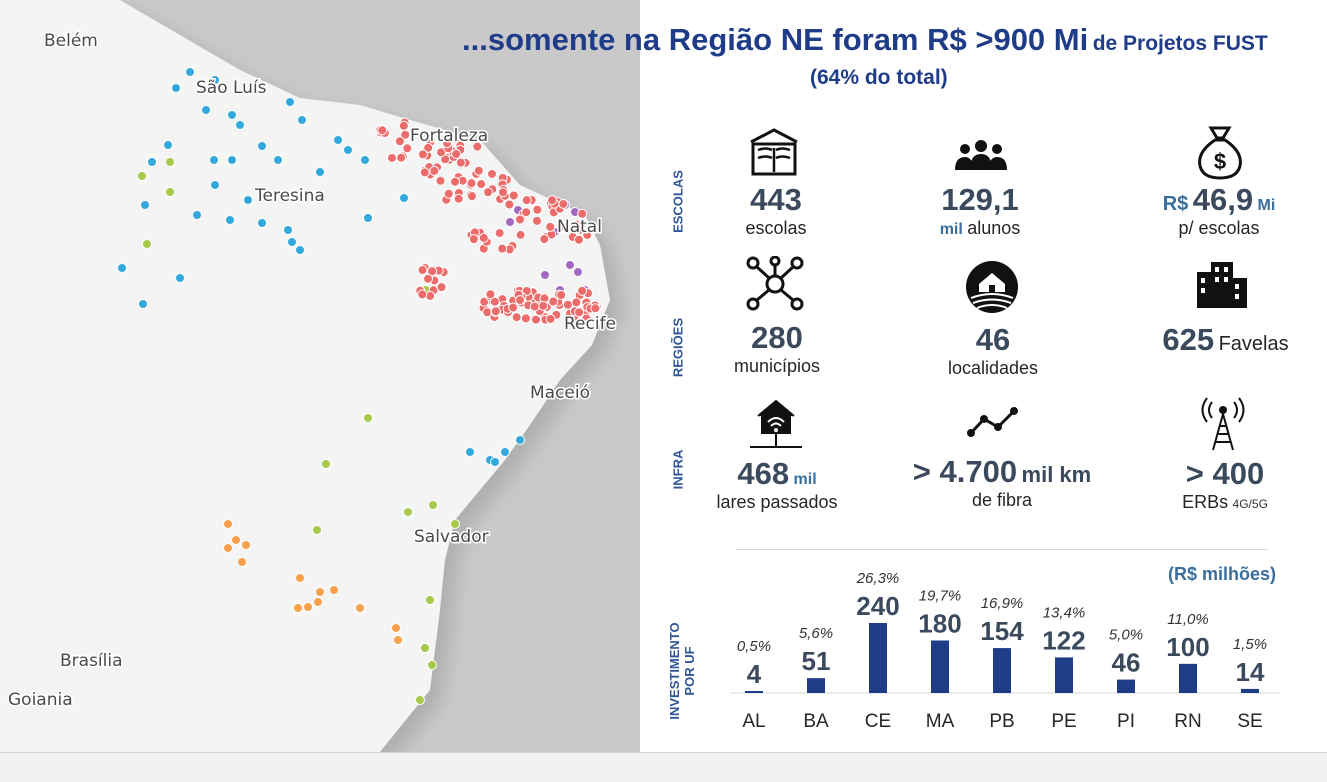 The image size is (1327, 782). What do you see at coordinates (1250, 672) in the screenshot?
I see `value-label-se: 14` at bounding box center [1250, 672].